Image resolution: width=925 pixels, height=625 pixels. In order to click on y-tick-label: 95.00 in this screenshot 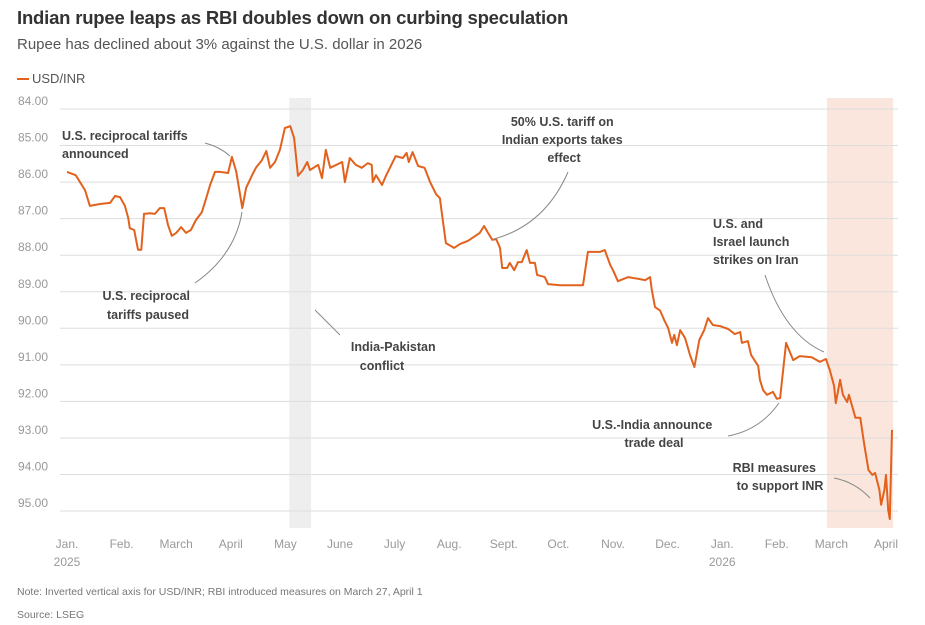, I will do `click(33, 503)`.